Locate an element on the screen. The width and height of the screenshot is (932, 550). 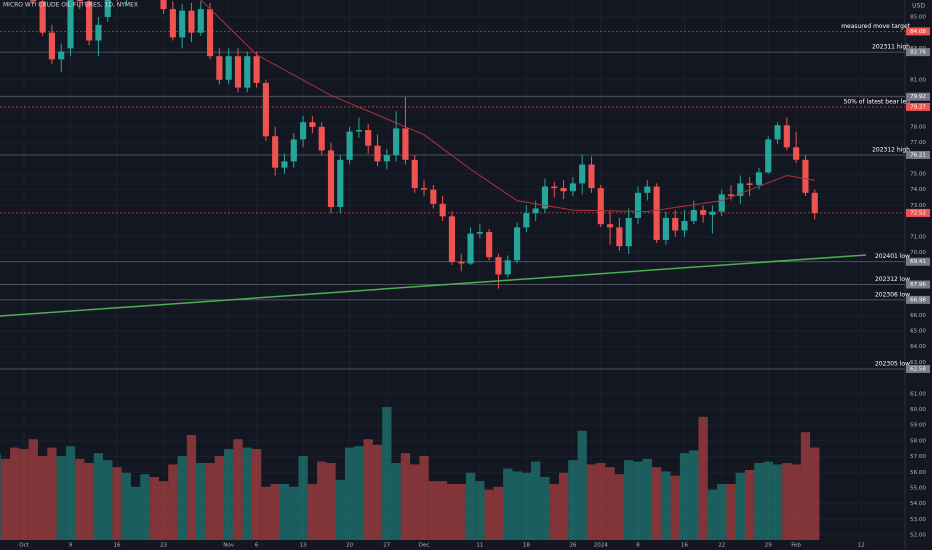
price-box-label: 67.96 is located at coordinates (918, 285).